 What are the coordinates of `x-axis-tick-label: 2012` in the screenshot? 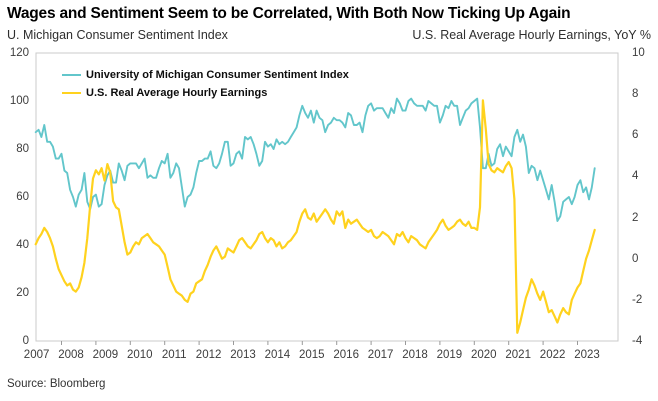 It's located at (208, 355).